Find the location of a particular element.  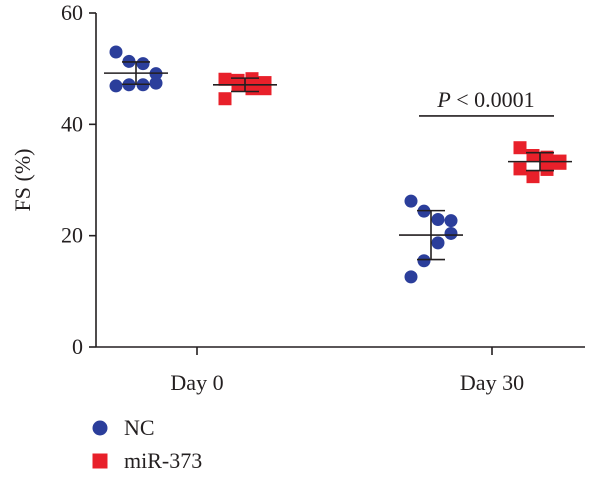

y-axis-title: FS (%) is located at coordinates (22, 180).